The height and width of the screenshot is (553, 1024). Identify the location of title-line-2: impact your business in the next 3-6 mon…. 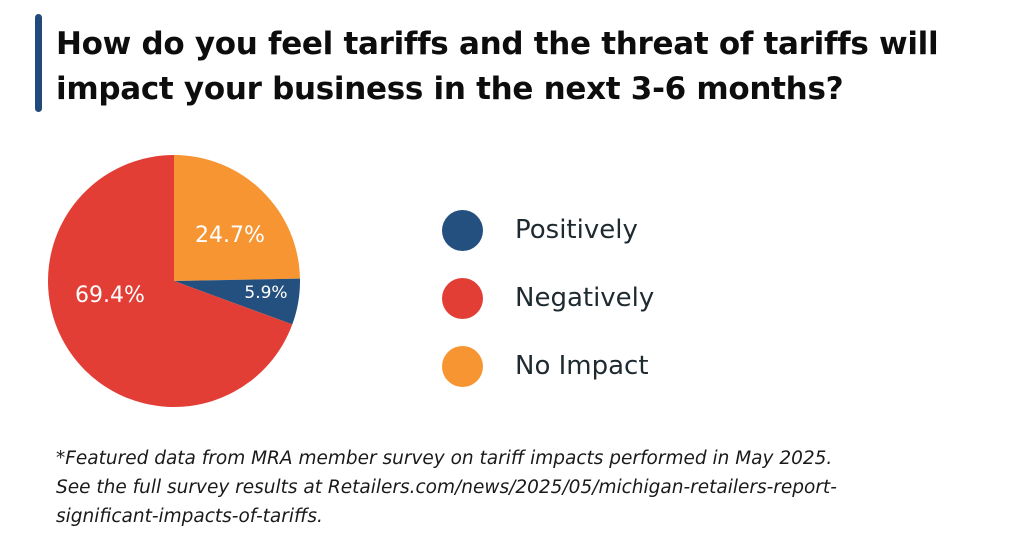
(450, 89).